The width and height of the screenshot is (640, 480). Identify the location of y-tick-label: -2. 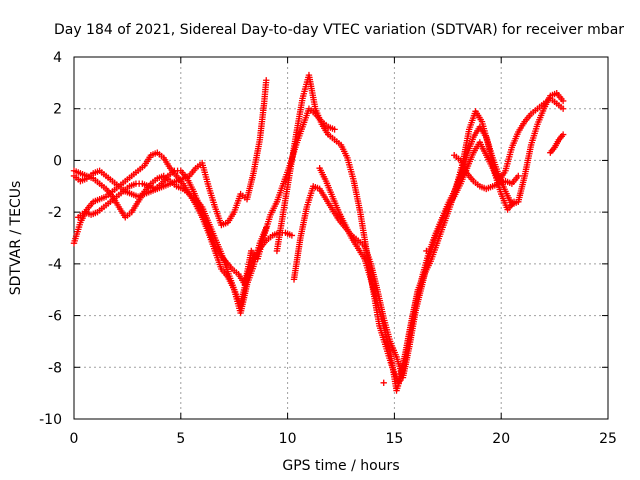
(55, 213).